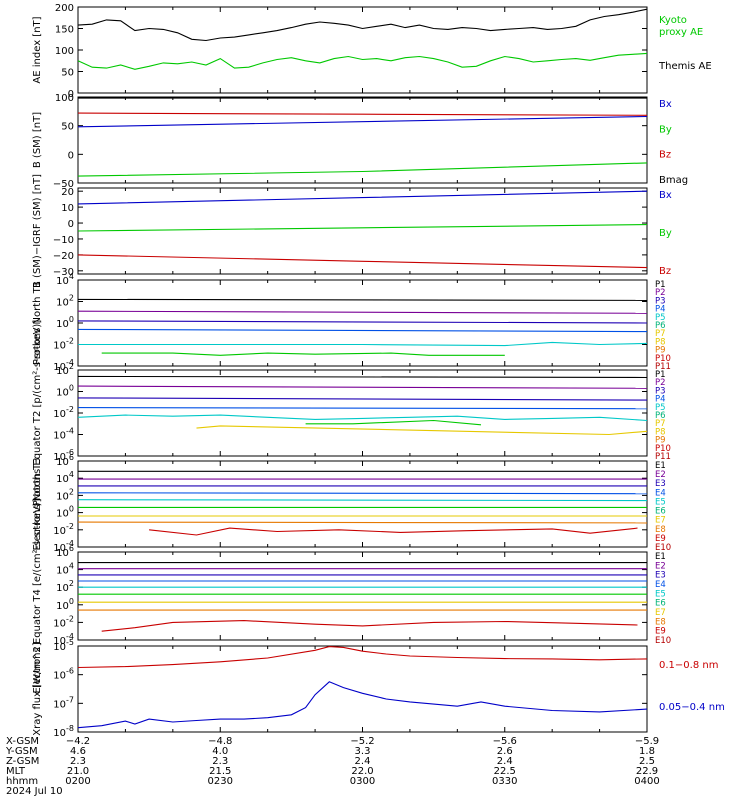  Describe the element at coordinates (685, 66) in the screenshot. I see `legend-entry: Themis AE` at that location.